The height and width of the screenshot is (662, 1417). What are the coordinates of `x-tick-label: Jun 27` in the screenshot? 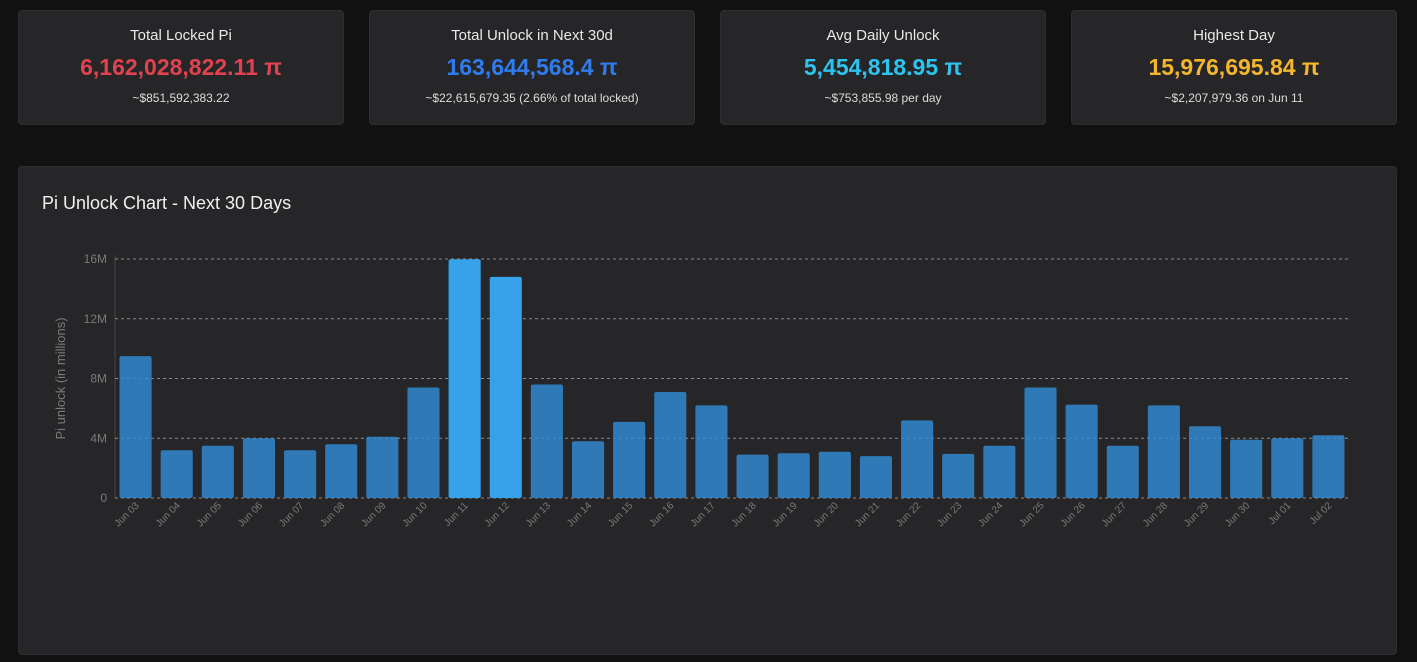 It's located at (1114, 514).